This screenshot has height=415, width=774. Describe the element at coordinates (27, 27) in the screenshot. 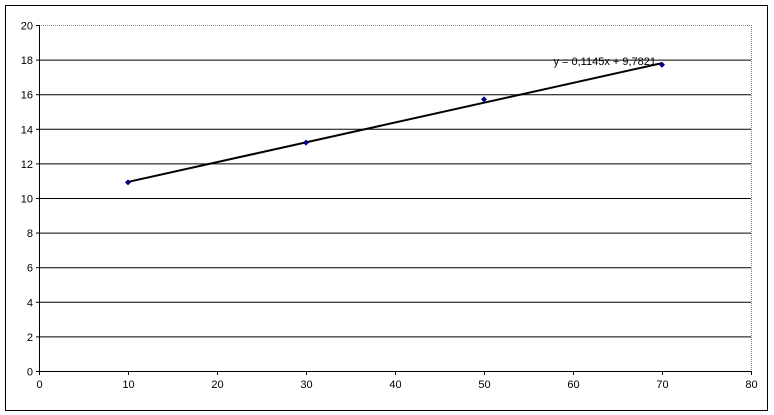

I see `y-tick-label: 20` at that location.